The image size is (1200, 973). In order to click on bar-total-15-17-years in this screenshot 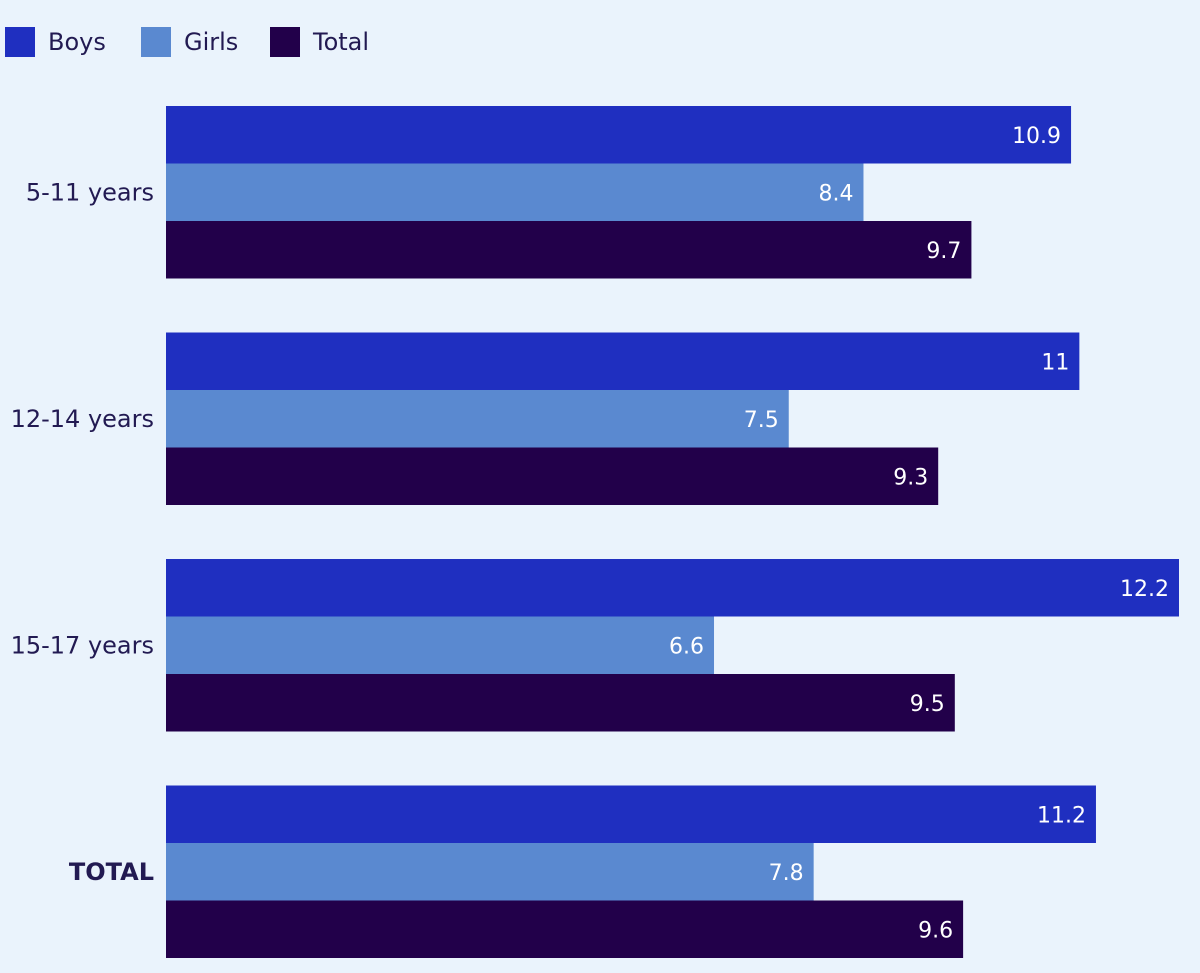, I will do `click(560, 703)`.